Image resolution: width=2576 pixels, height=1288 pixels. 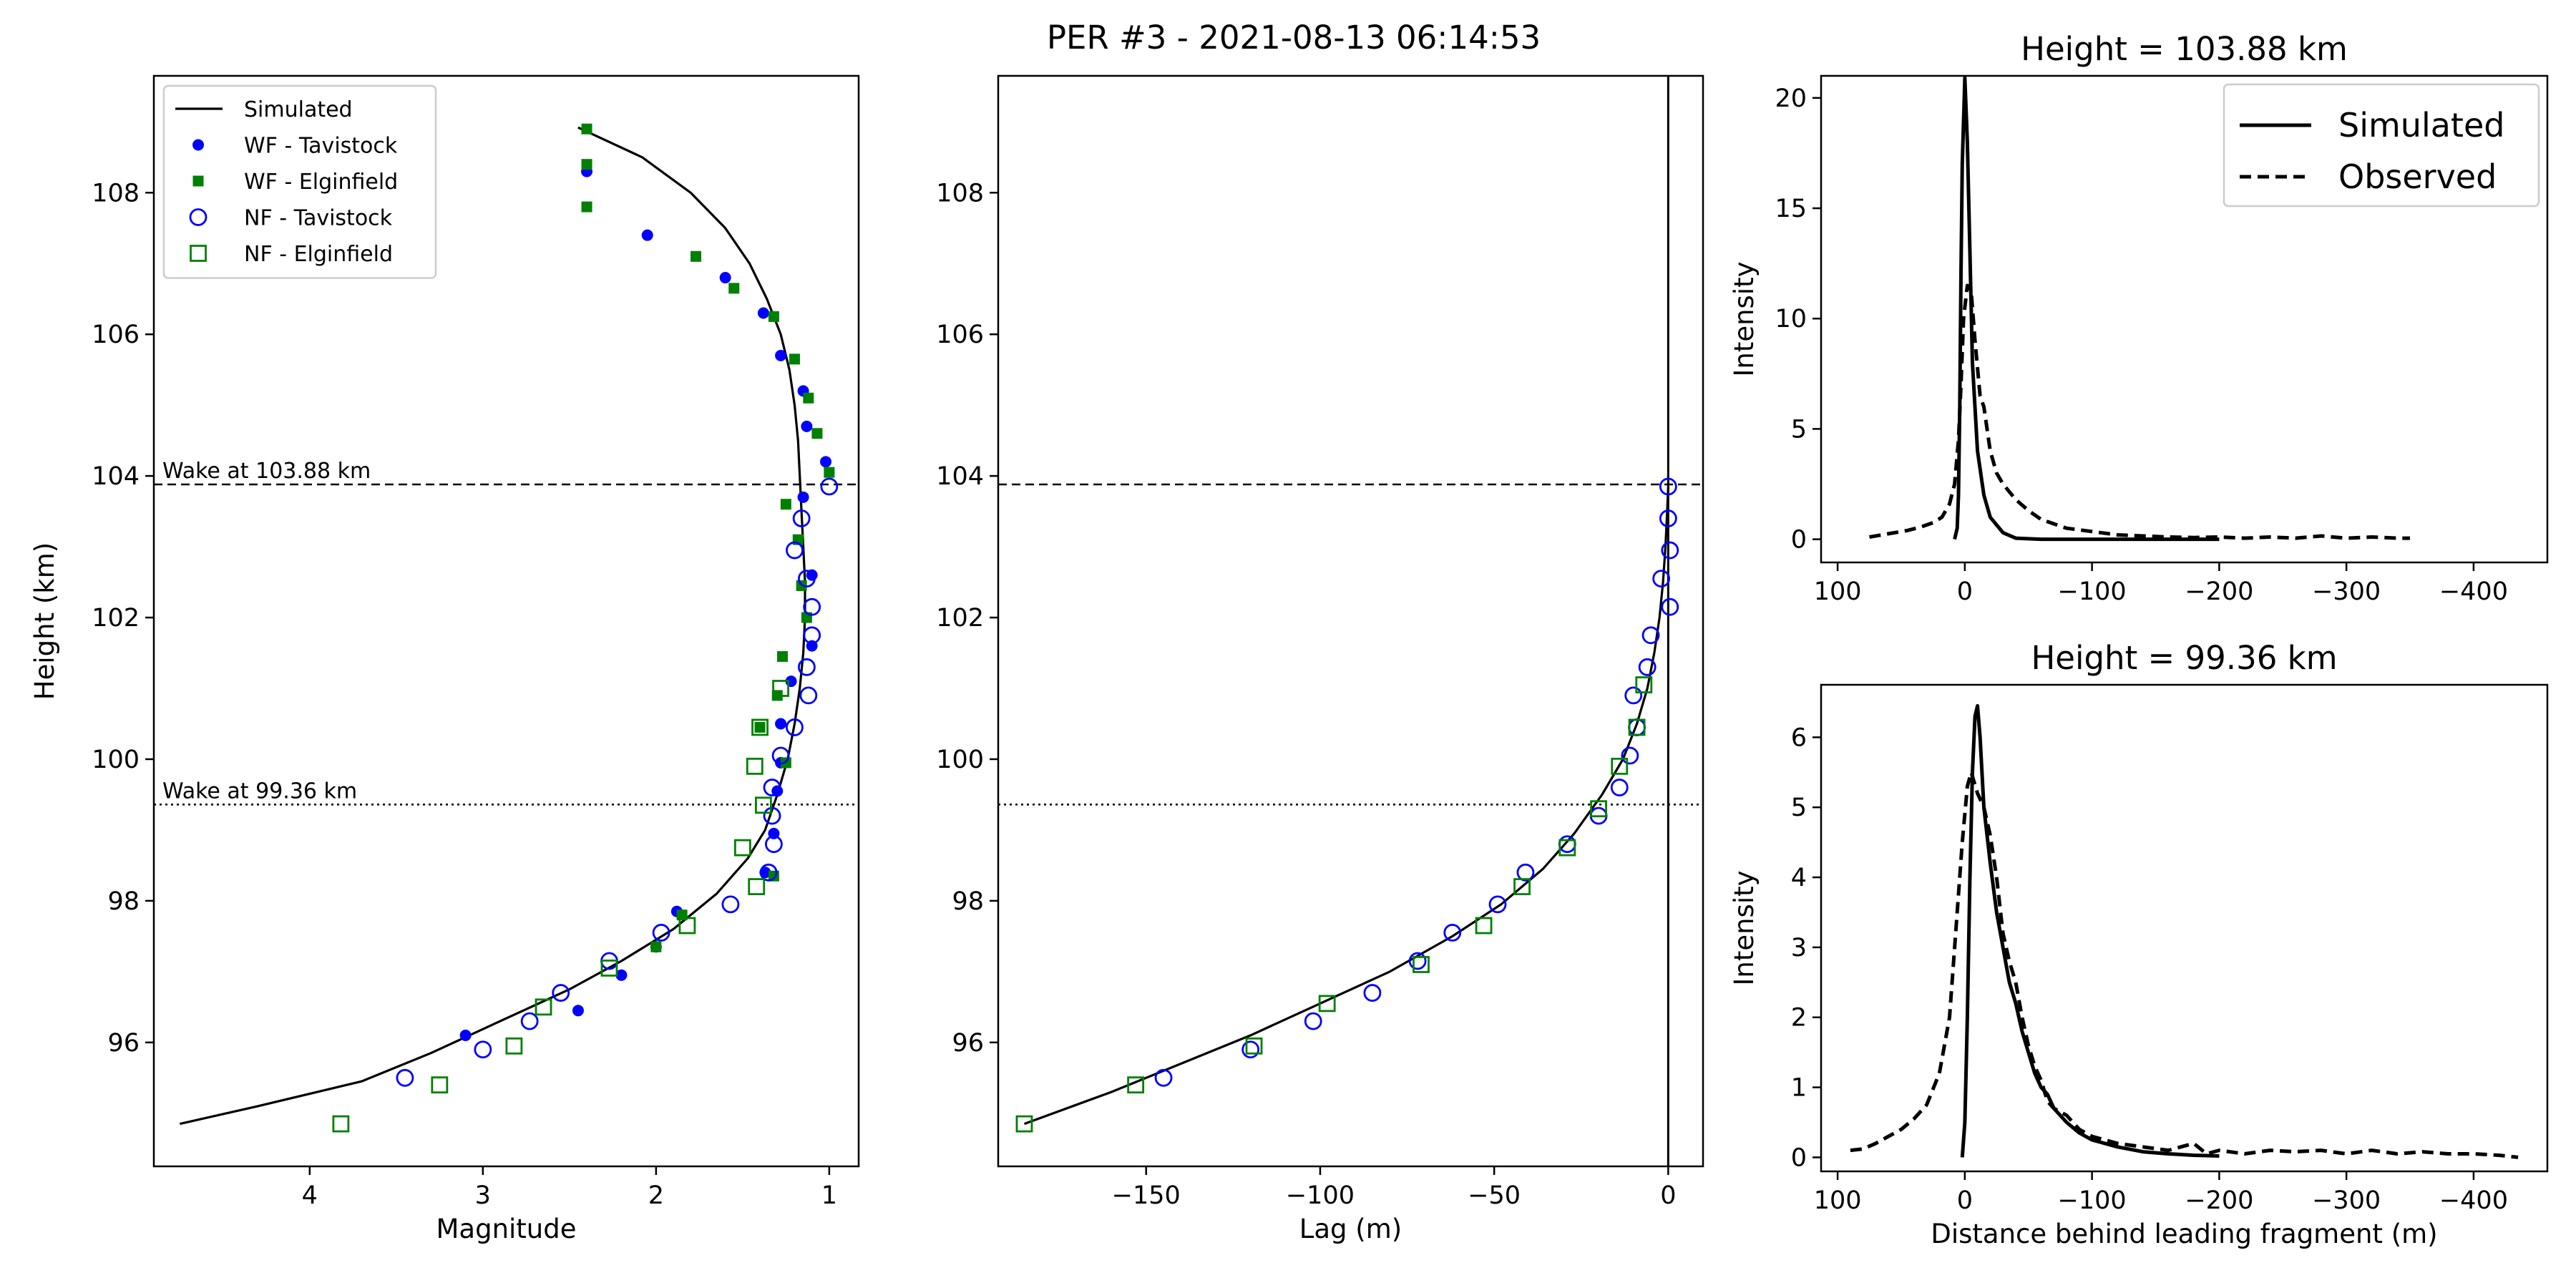 I want to click on wake-99-ylabel: Intensity, so click(x=1744, y=928).